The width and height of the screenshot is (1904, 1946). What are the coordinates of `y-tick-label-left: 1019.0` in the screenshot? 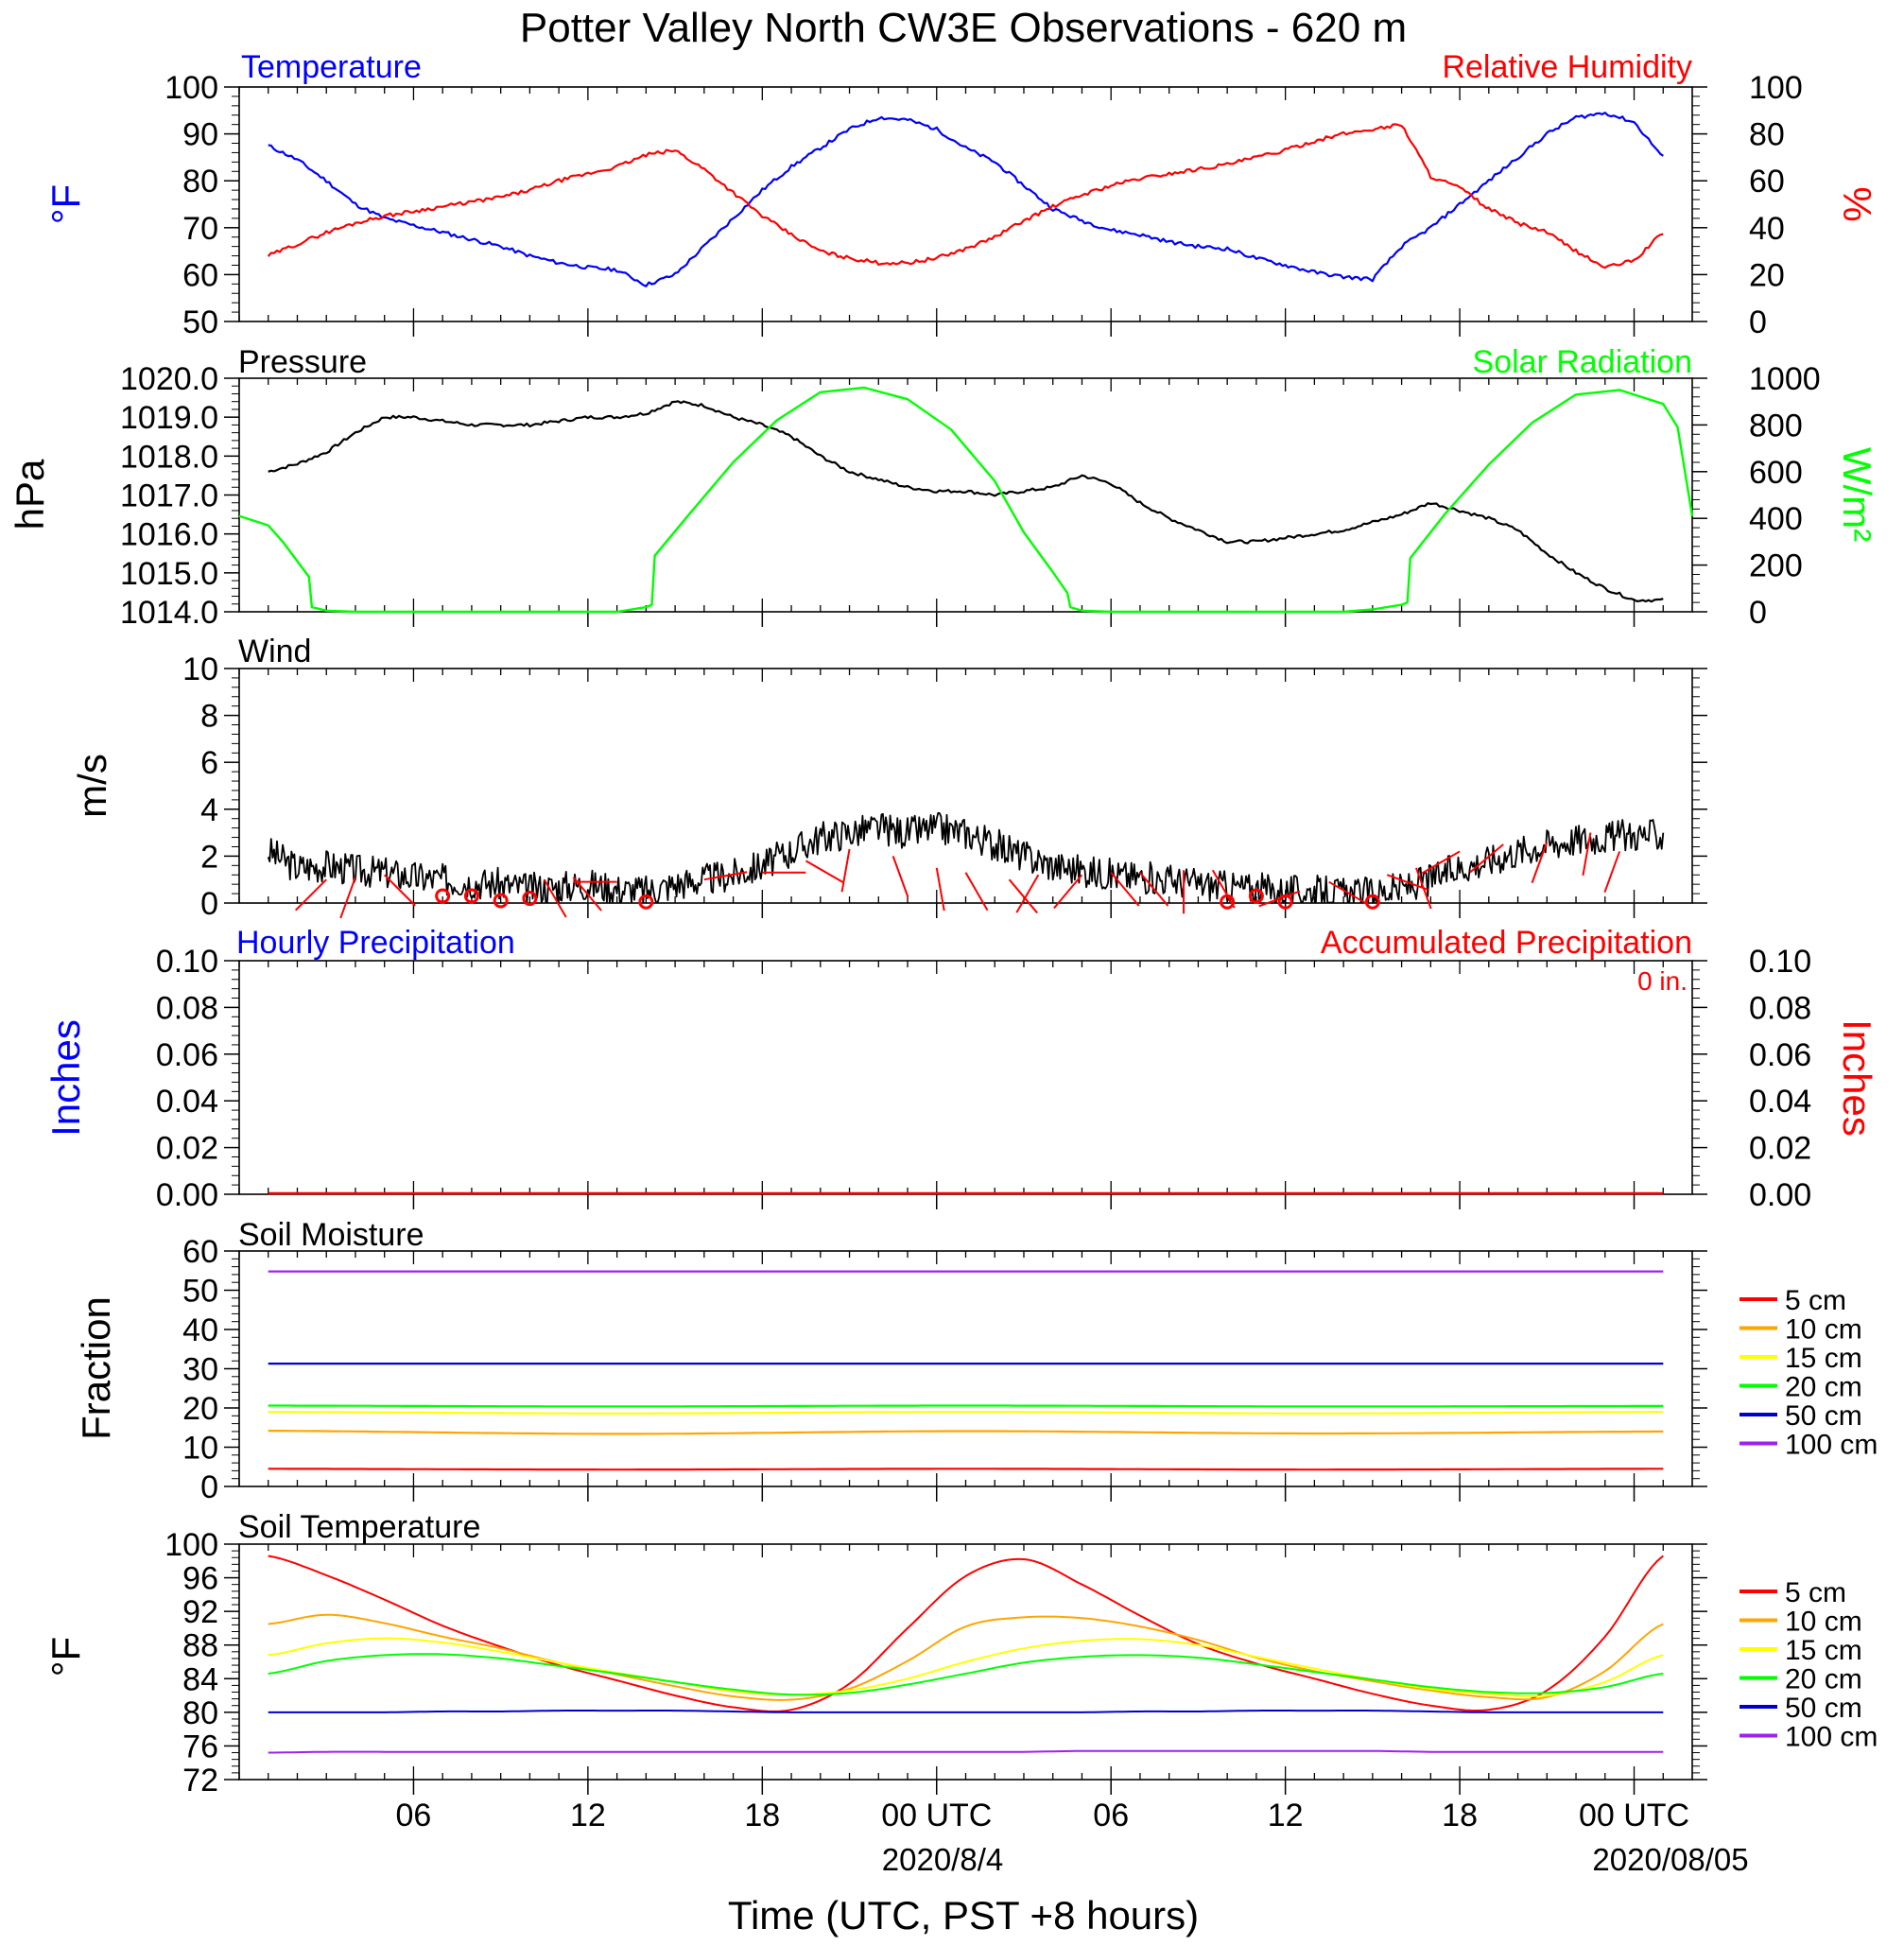 It's located at (169, 418).